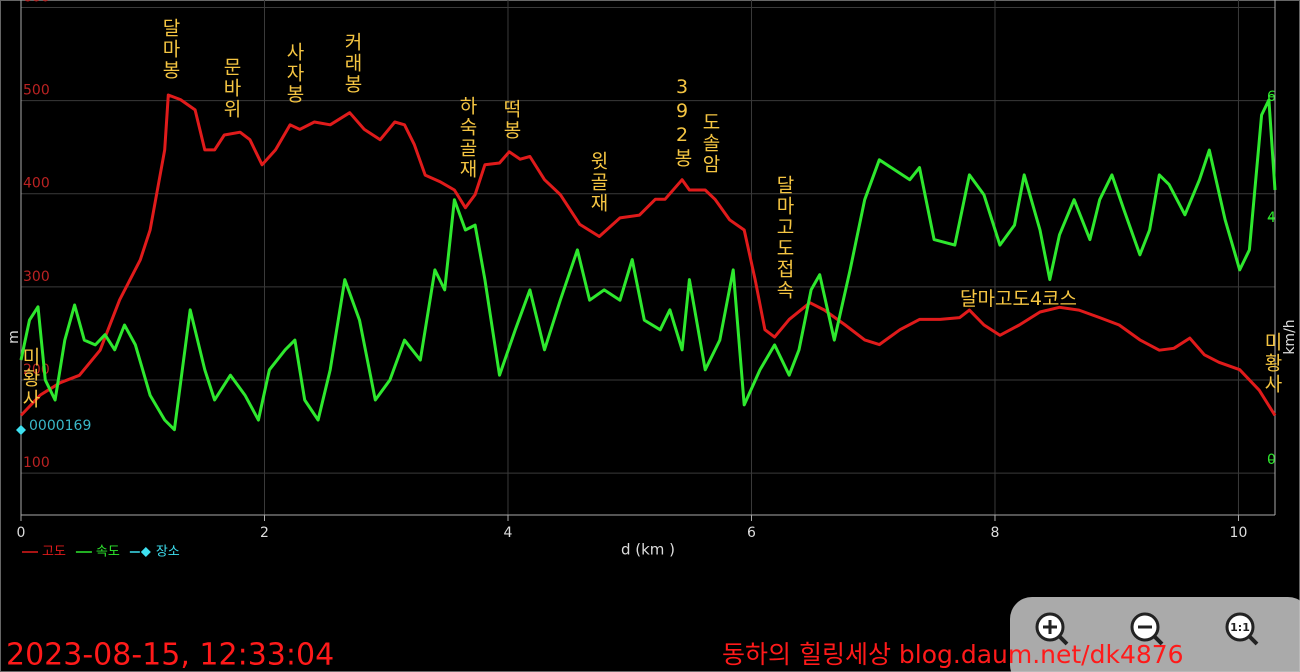 The width and height of the screenshot is (1300, 672). What do you see at coordinates (108, 552) in the screenshot?
I see `legend-label: 속도` at bounding box center [108, 552].